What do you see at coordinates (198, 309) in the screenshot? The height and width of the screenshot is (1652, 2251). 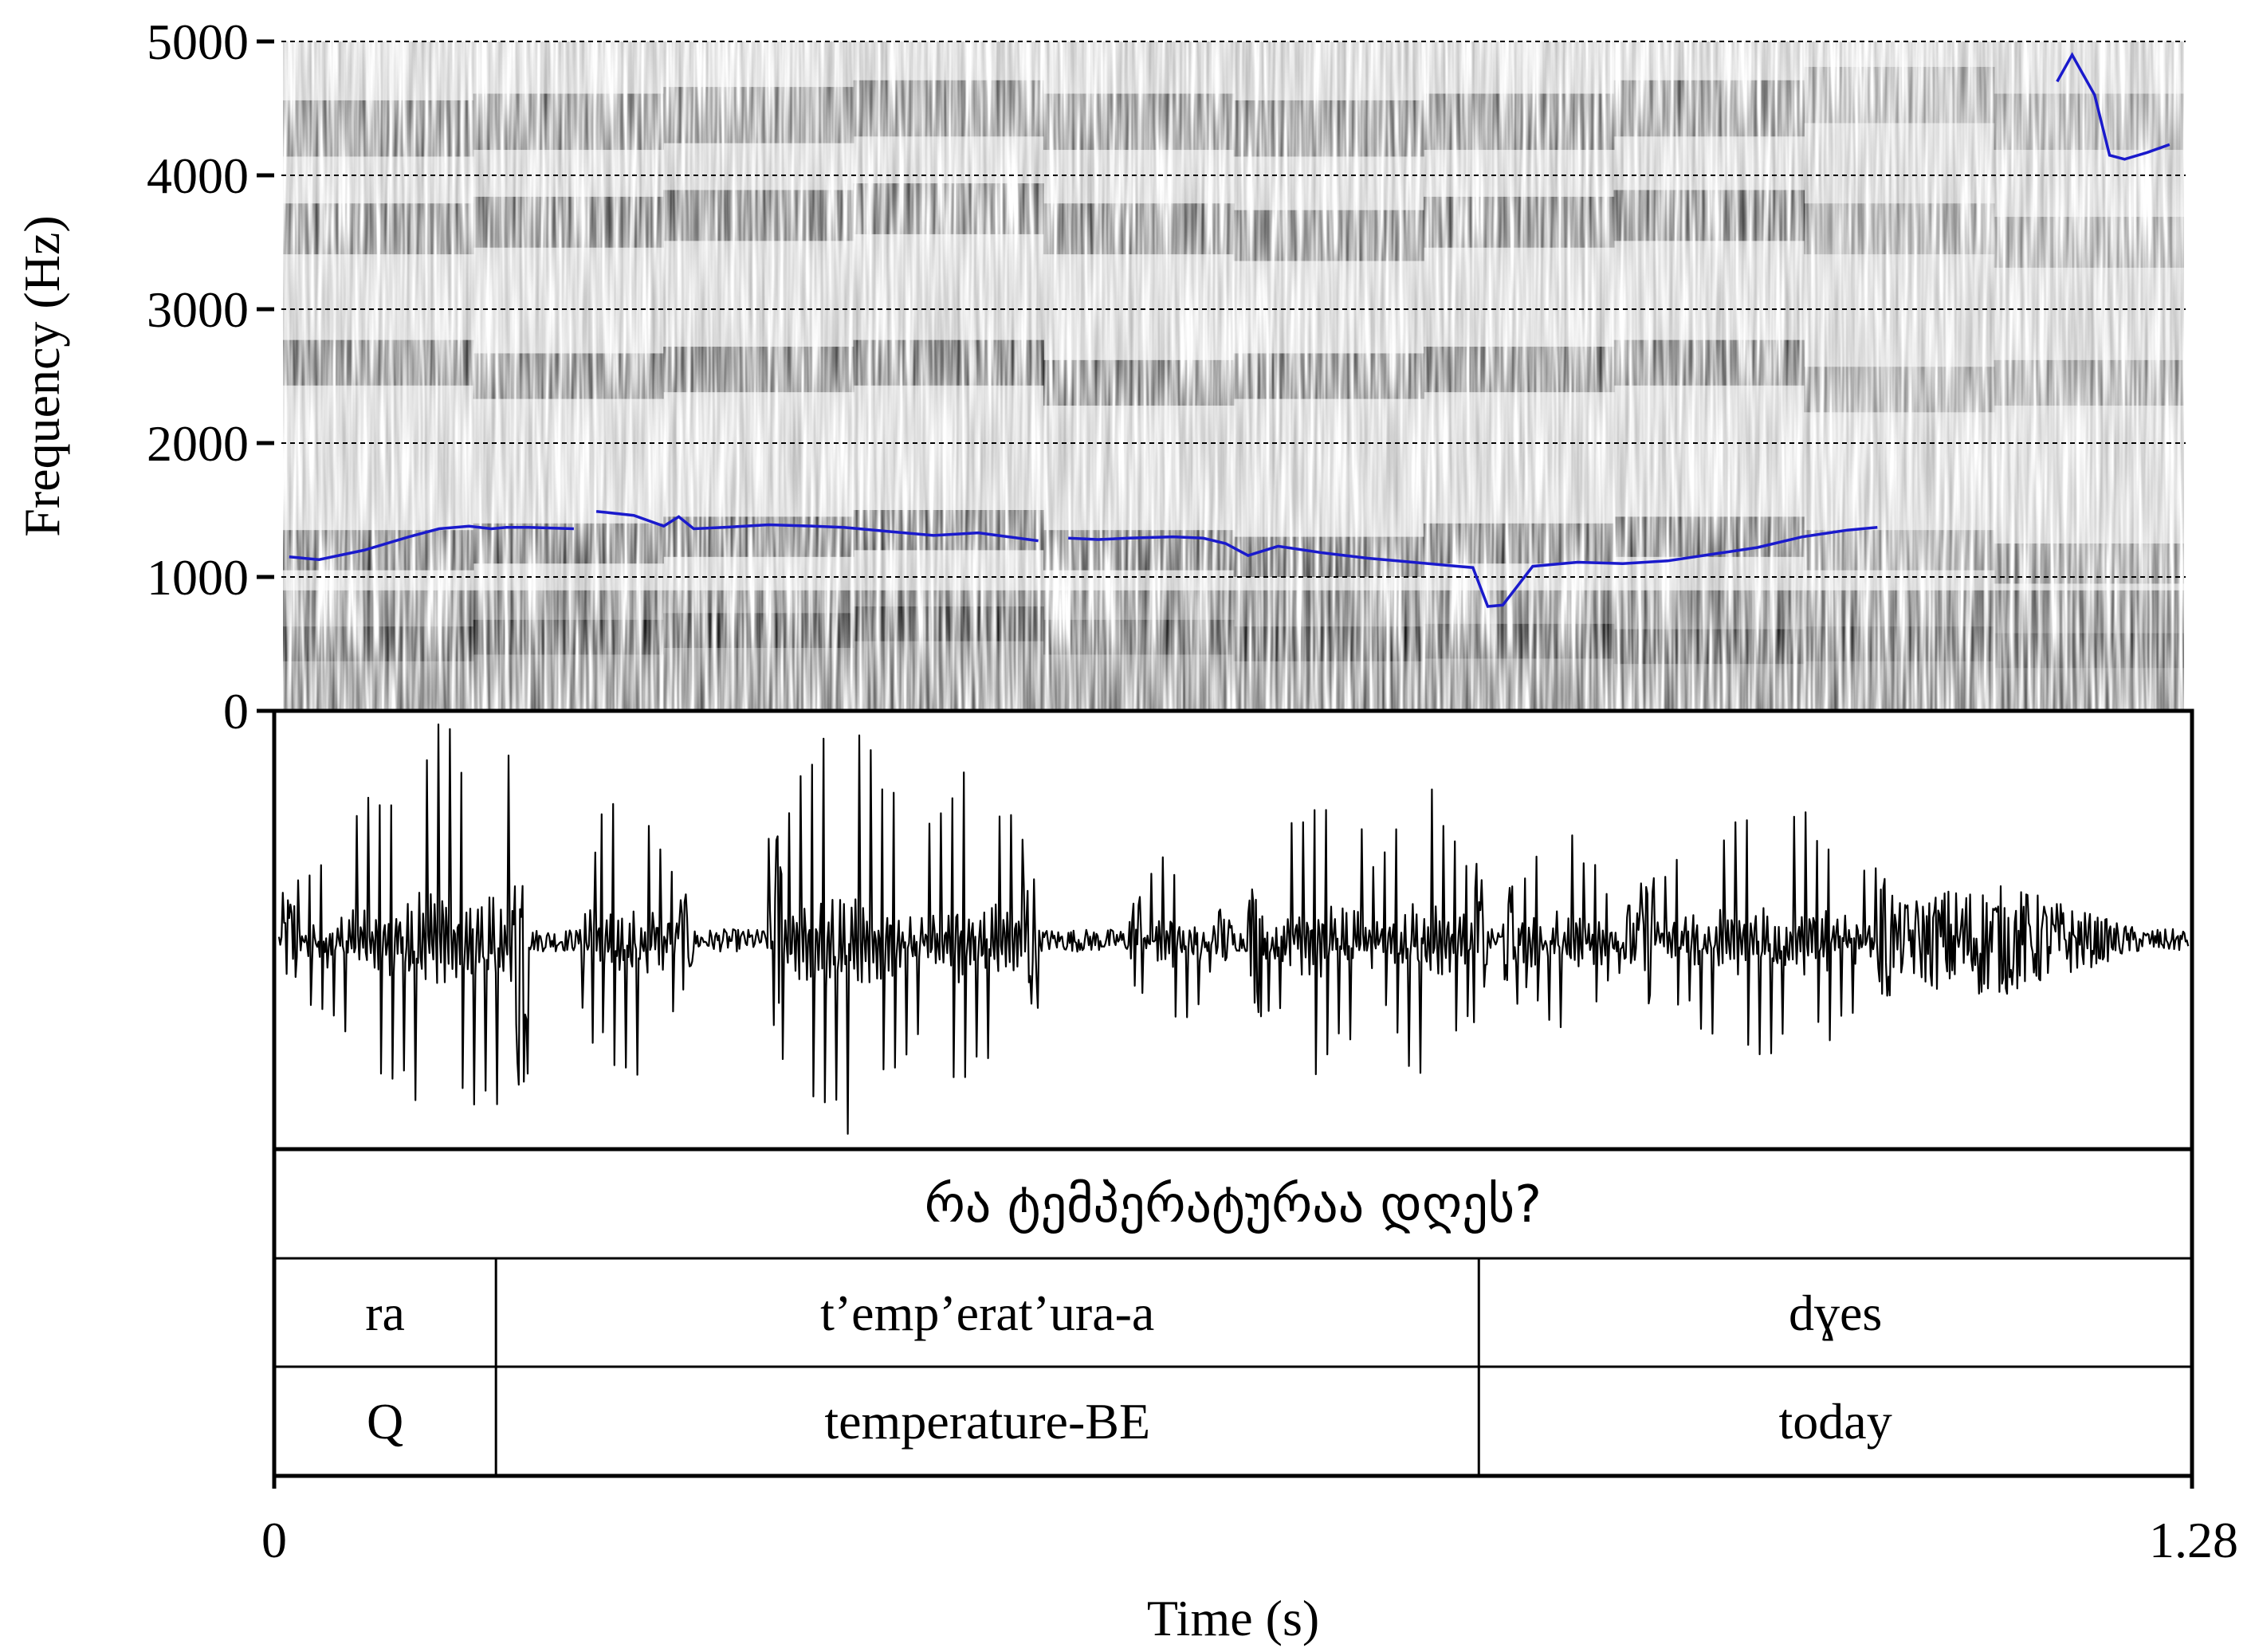 I see `frequency-tick-label: 3000` at bounding box center [198, 309].